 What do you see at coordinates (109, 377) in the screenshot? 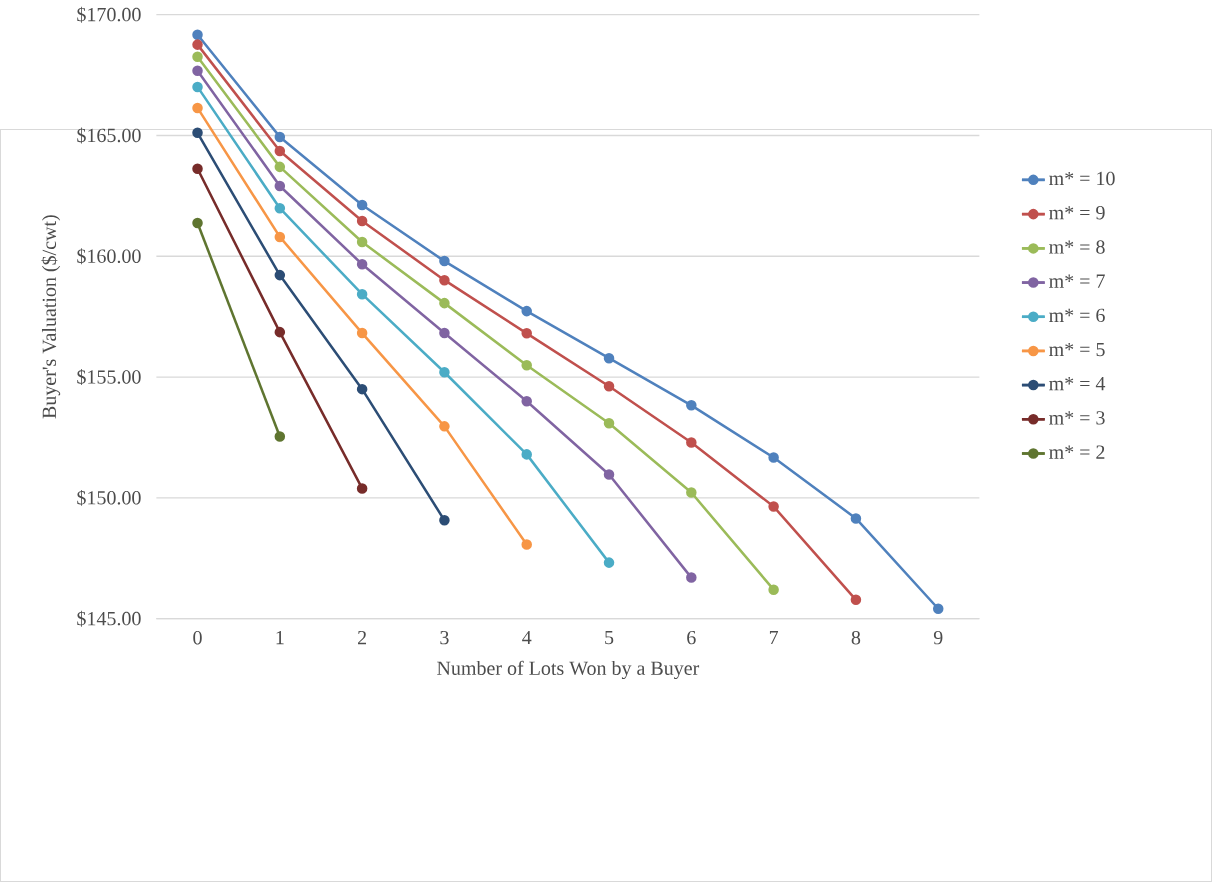
I see `y-tick-label: $155.00` at bounding box center [109, 377].